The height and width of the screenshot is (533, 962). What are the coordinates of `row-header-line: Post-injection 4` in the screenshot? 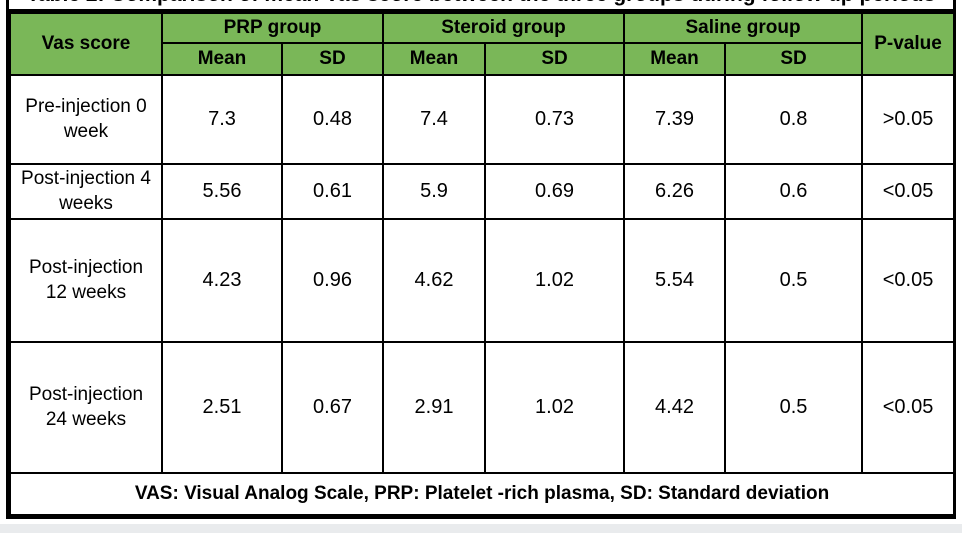 It's located at (86, 178).